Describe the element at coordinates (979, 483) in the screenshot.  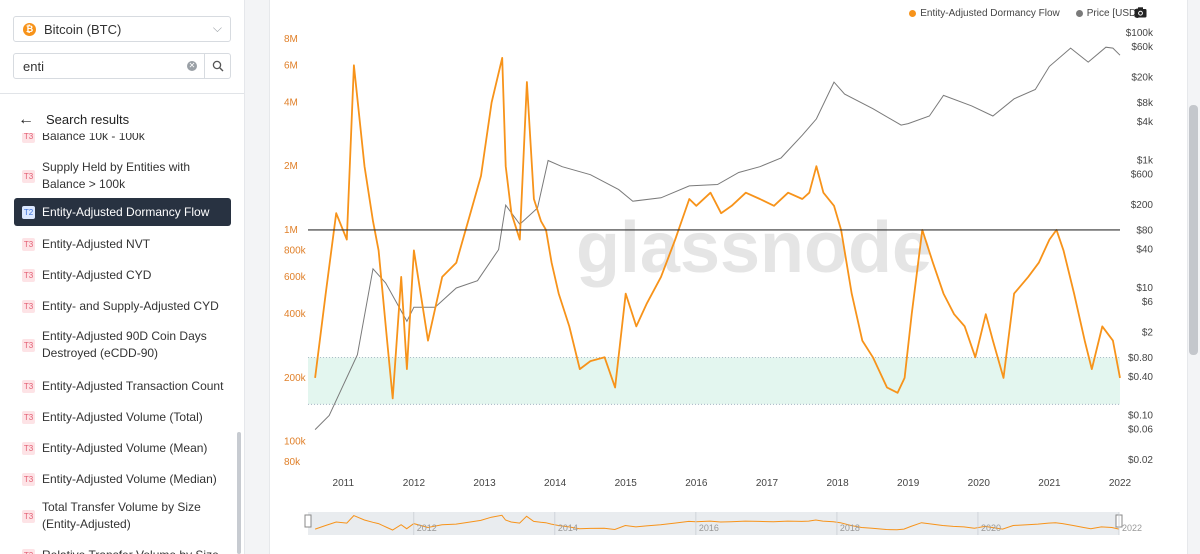
I see `x-tick-label: 2020` at that location.